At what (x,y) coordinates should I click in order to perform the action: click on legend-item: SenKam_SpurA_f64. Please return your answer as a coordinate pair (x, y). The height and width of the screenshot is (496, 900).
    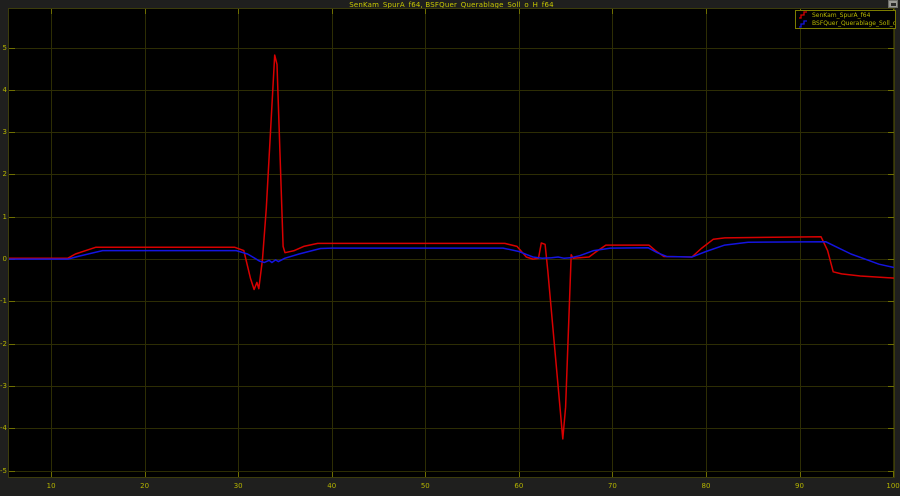
    Looking at the image, I should click on (846, 15).